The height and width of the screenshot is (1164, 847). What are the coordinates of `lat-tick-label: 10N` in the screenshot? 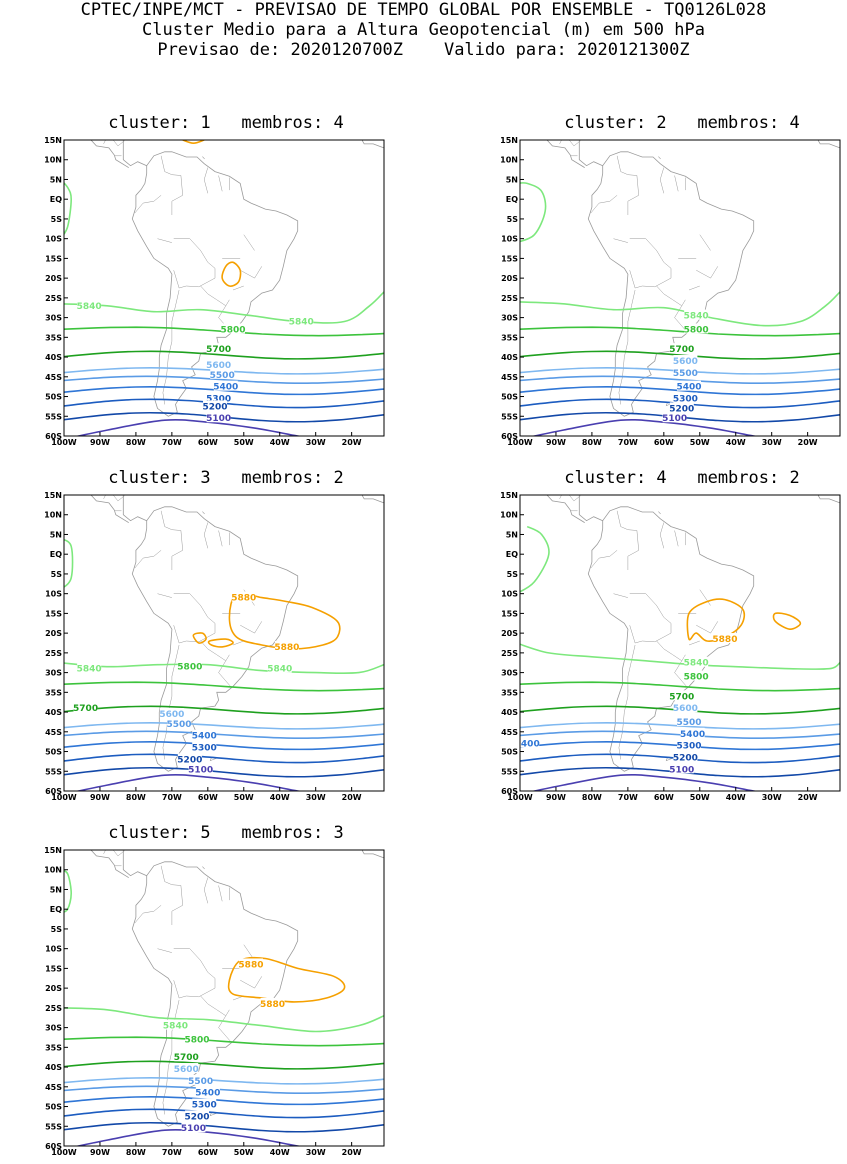 It's located at (53, 160).